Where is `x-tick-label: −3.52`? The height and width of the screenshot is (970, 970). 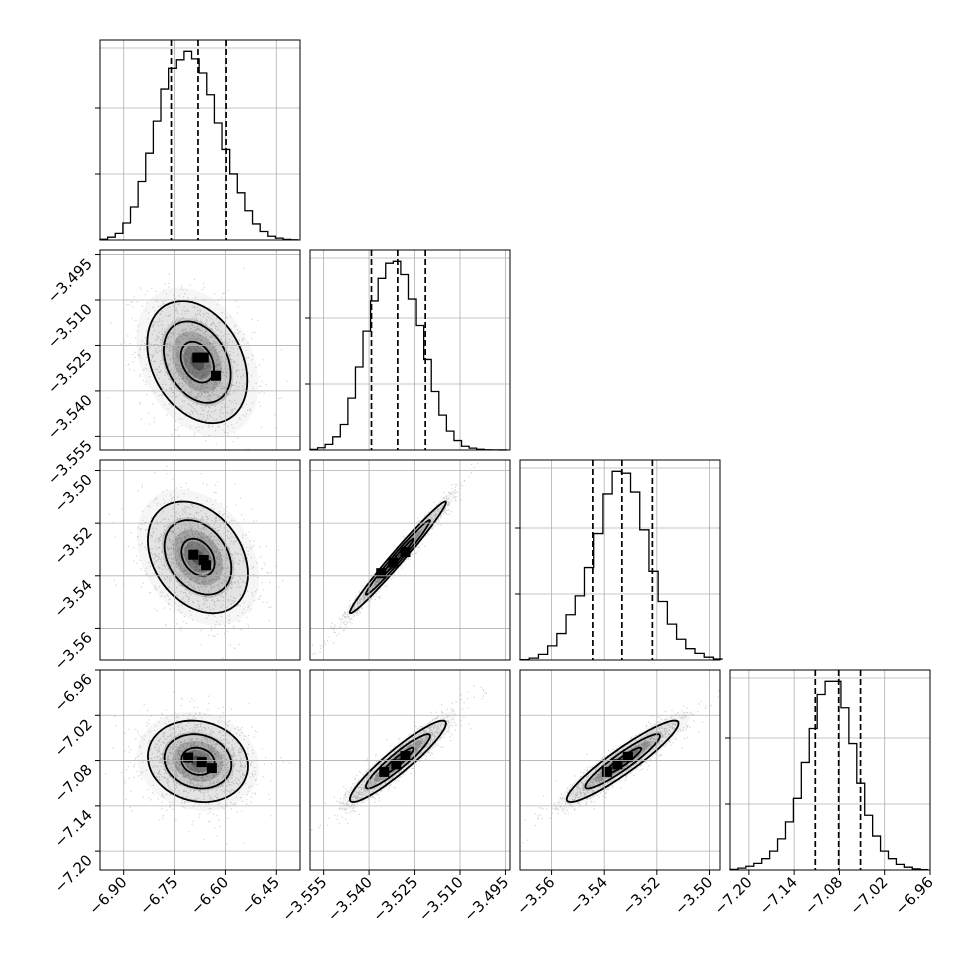
x-tick-label: −3.52 is located at coordinates (640, 895).